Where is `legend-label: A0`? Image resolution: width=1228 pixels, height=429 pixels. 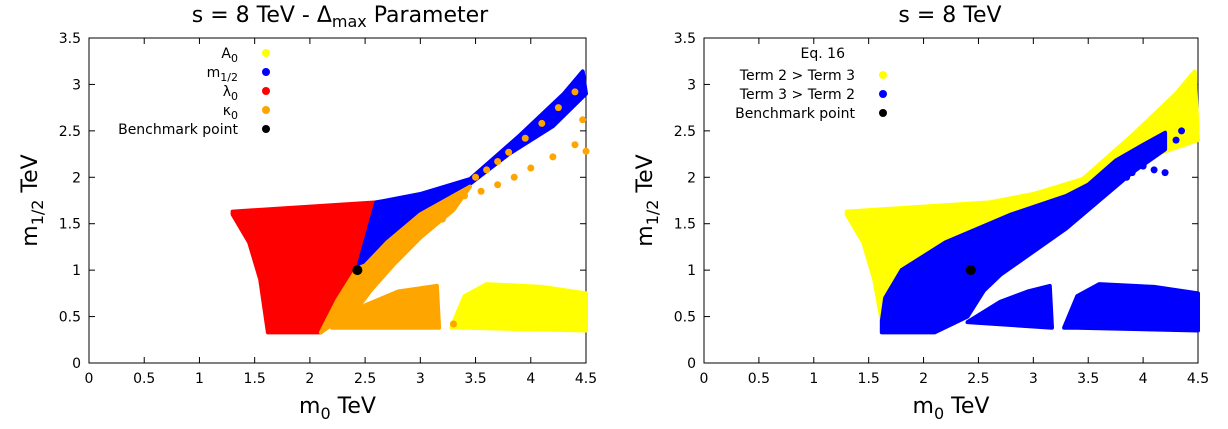
legend-label: A0 is located at coordinates (229, 55).